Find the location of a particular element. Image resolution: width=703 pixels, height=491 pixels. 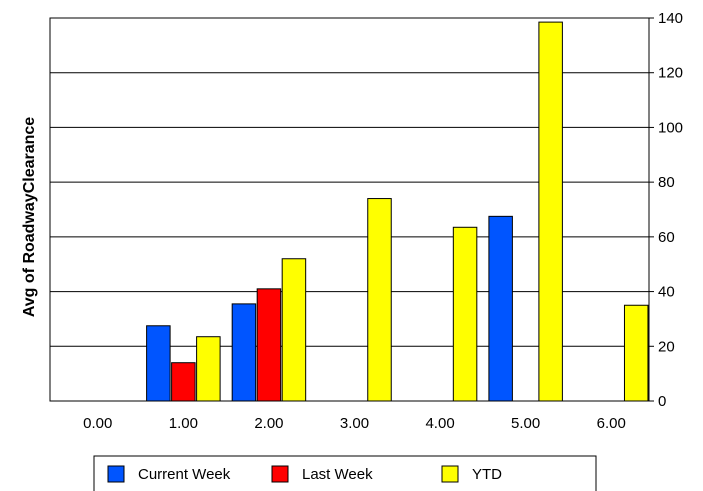

legend-label: Current Week is located at coordinates (184, 474).